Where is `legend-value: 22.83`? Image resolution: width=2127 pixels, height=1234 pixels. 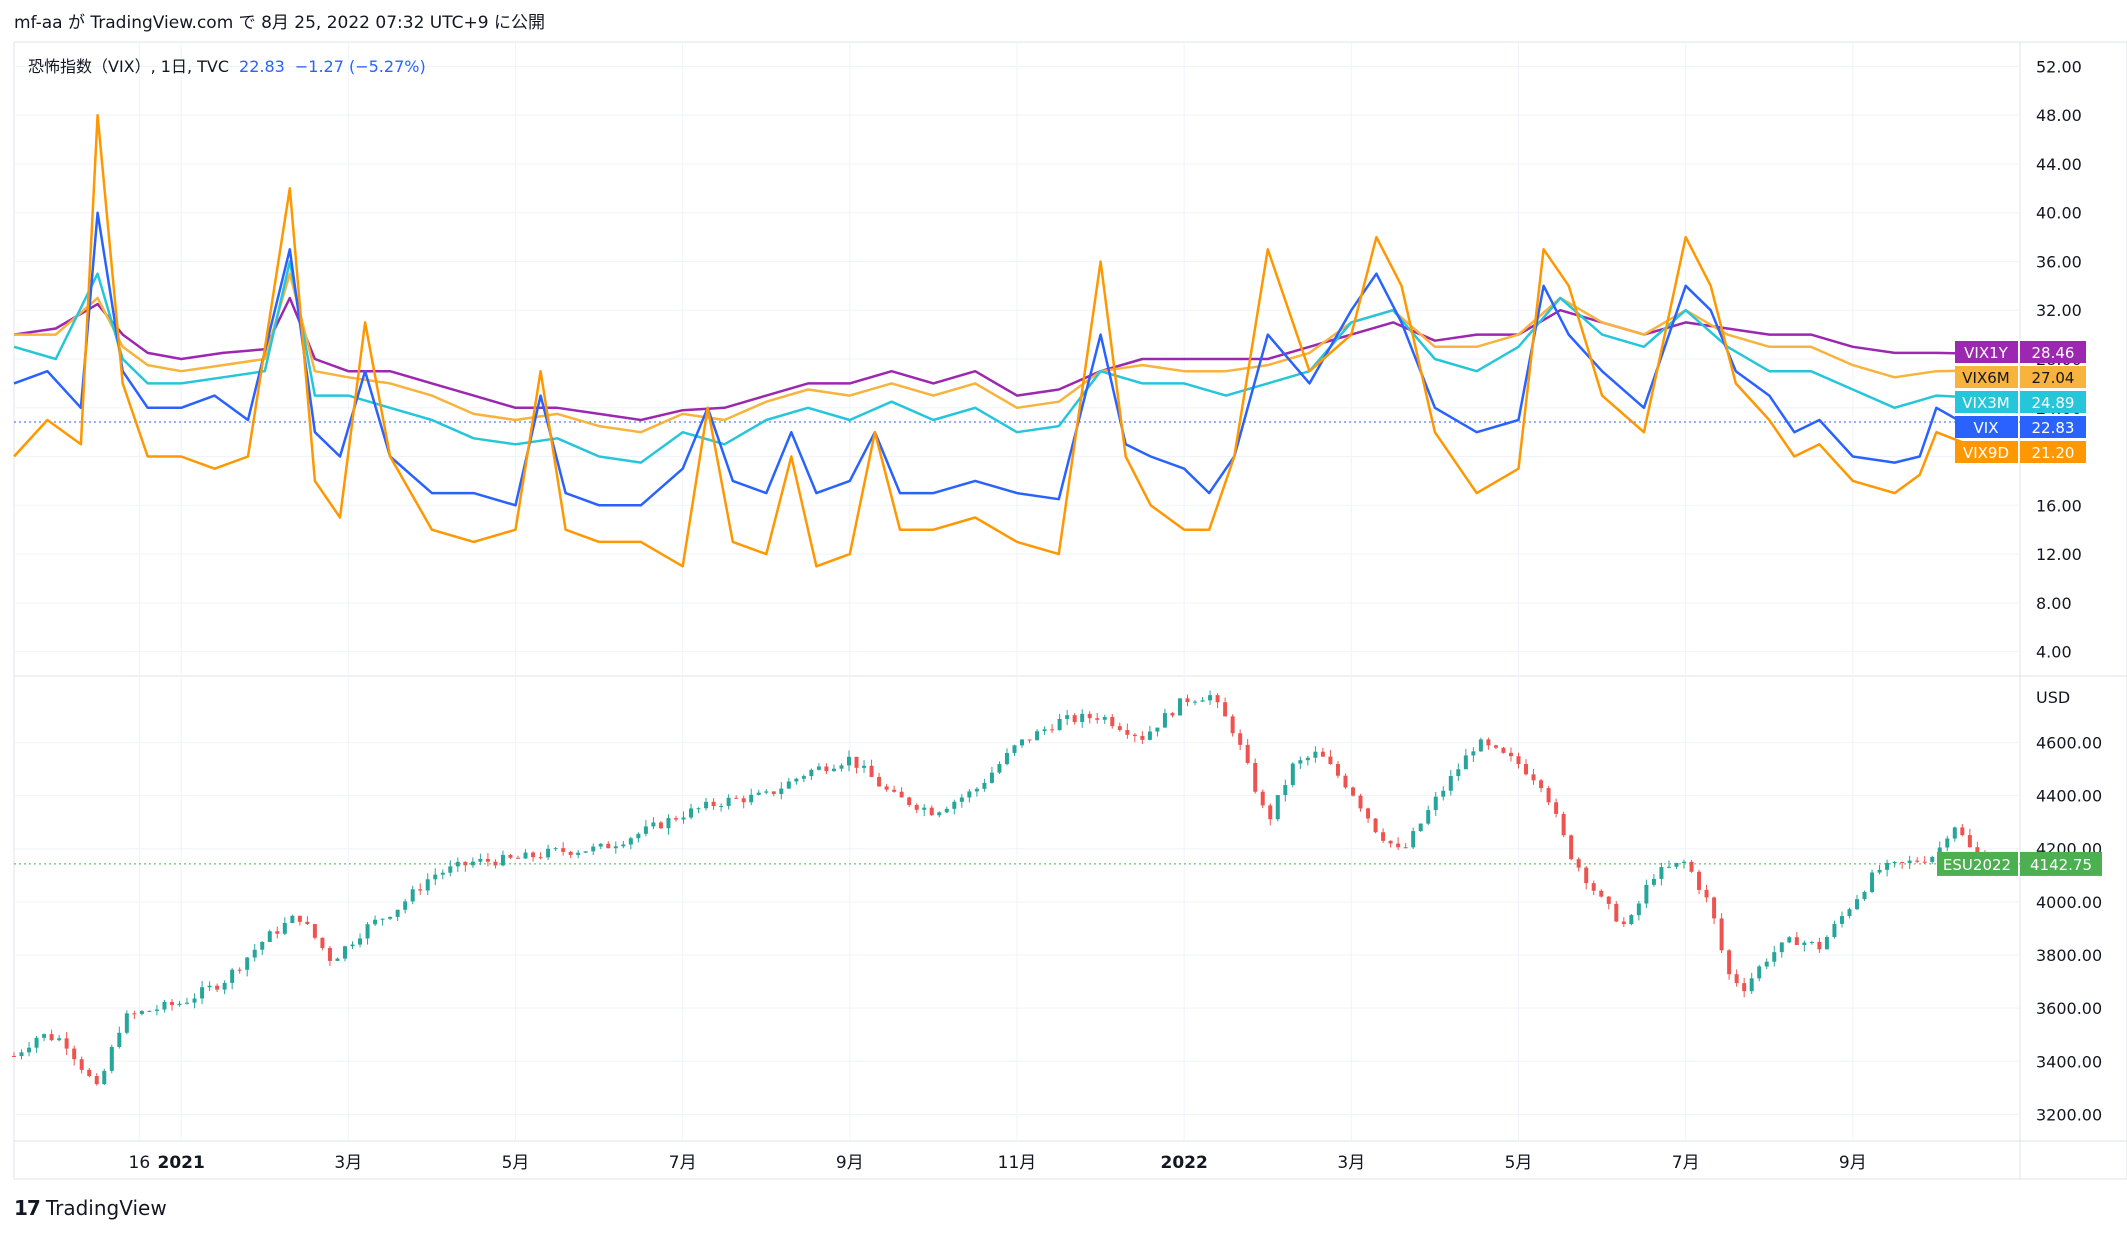
legend-value: 22.83 is located at coordinates (262, 66).